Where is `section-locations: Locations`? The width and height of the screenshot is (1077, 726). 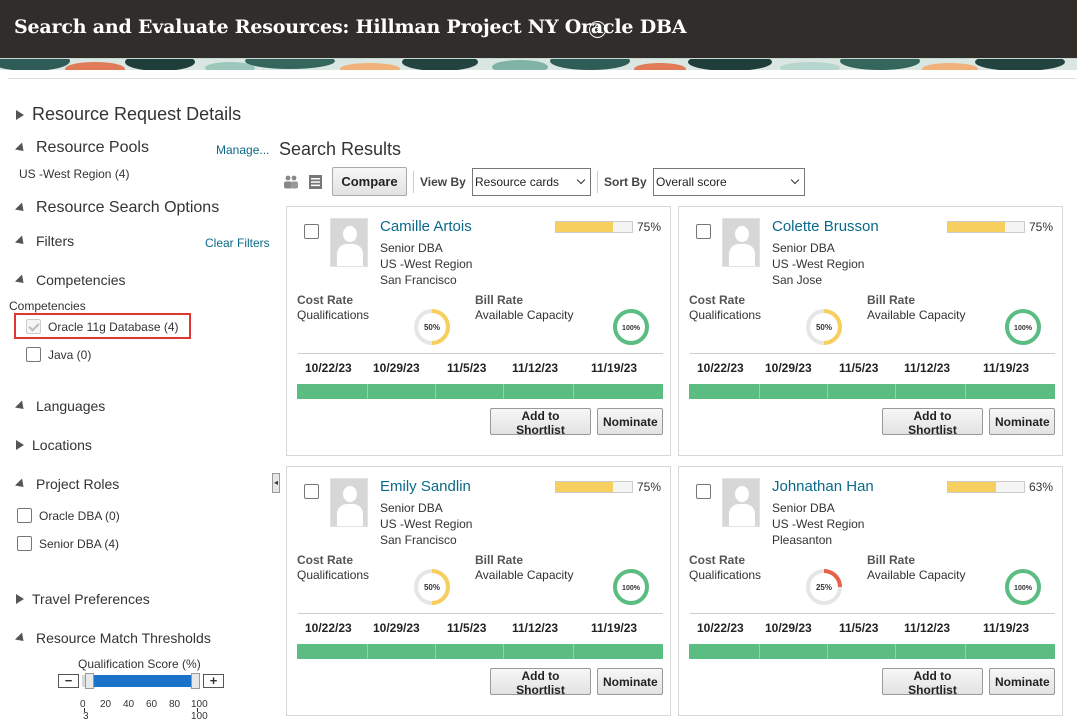
section-locations: Locations is located at coordinates (54, 445).